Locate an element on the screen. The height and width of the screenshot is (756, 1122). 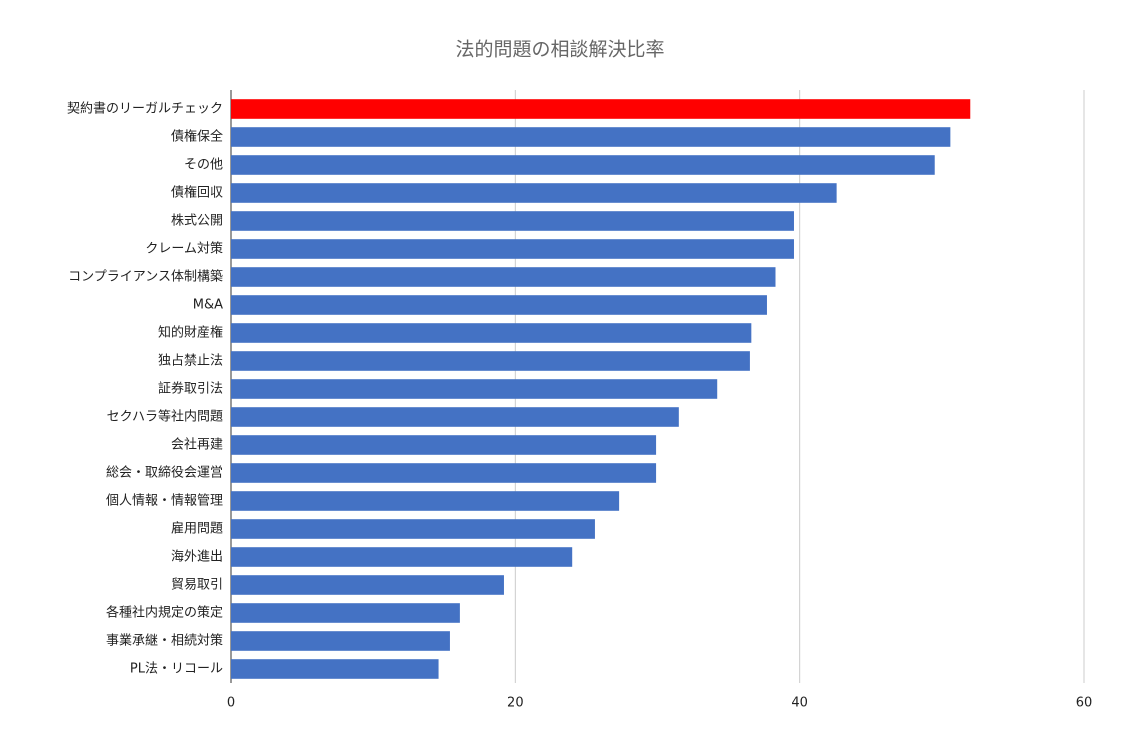
y-tick-label: 事業承継・相続対策 is located at coordinates (164, 641).